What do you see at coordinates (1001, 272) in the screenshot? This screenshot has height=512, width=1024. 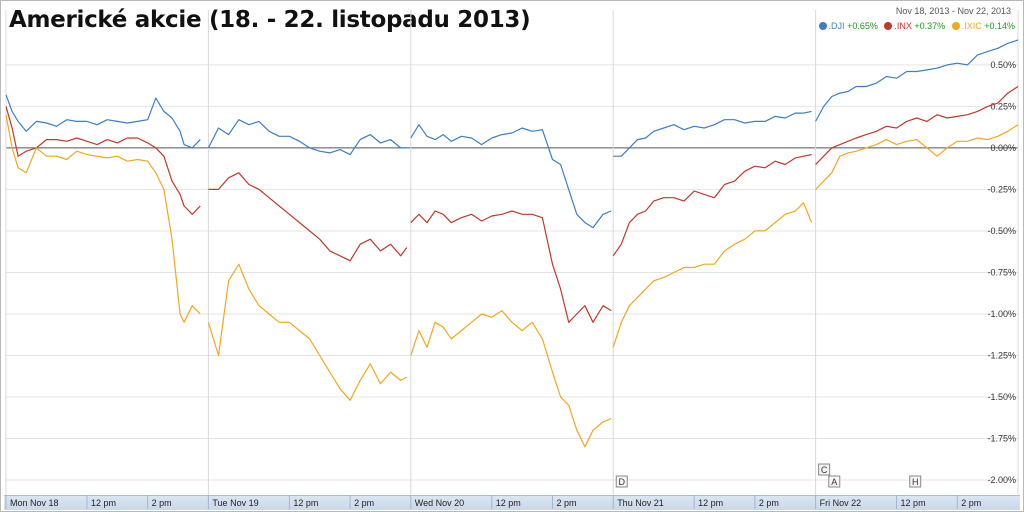 I see `y-tick-label: -0.75%` at bounding box center [1001, 272].